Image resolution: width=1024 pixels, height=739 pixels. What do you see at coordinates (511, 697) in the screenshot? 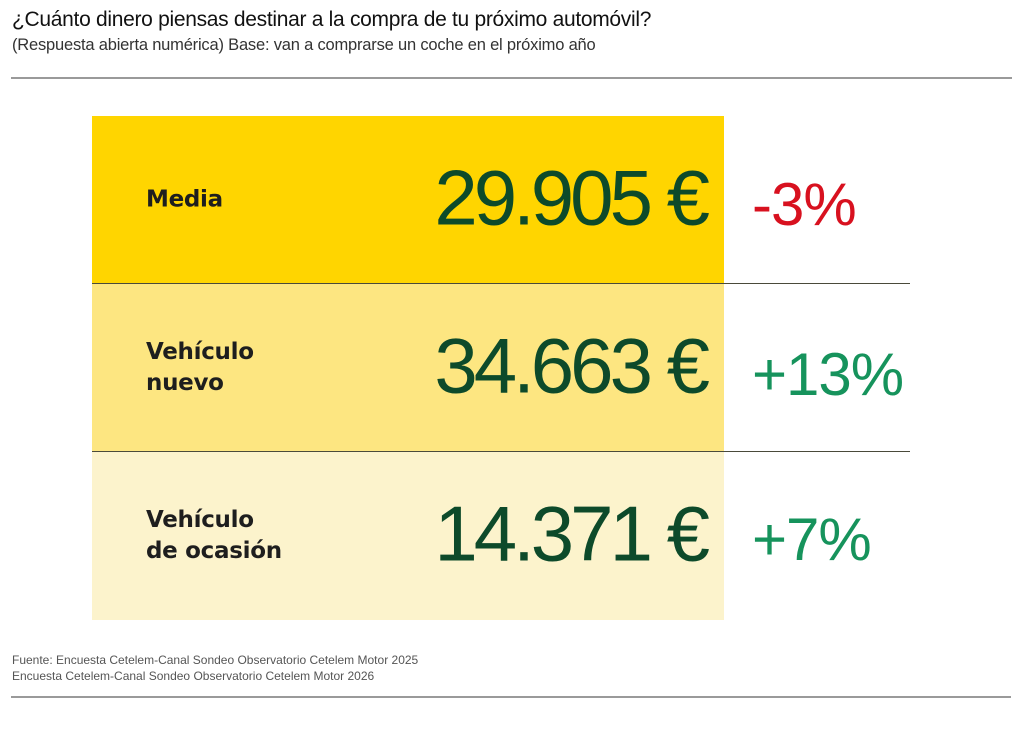
I see `footer-divider` at bounding box center [511, 697].